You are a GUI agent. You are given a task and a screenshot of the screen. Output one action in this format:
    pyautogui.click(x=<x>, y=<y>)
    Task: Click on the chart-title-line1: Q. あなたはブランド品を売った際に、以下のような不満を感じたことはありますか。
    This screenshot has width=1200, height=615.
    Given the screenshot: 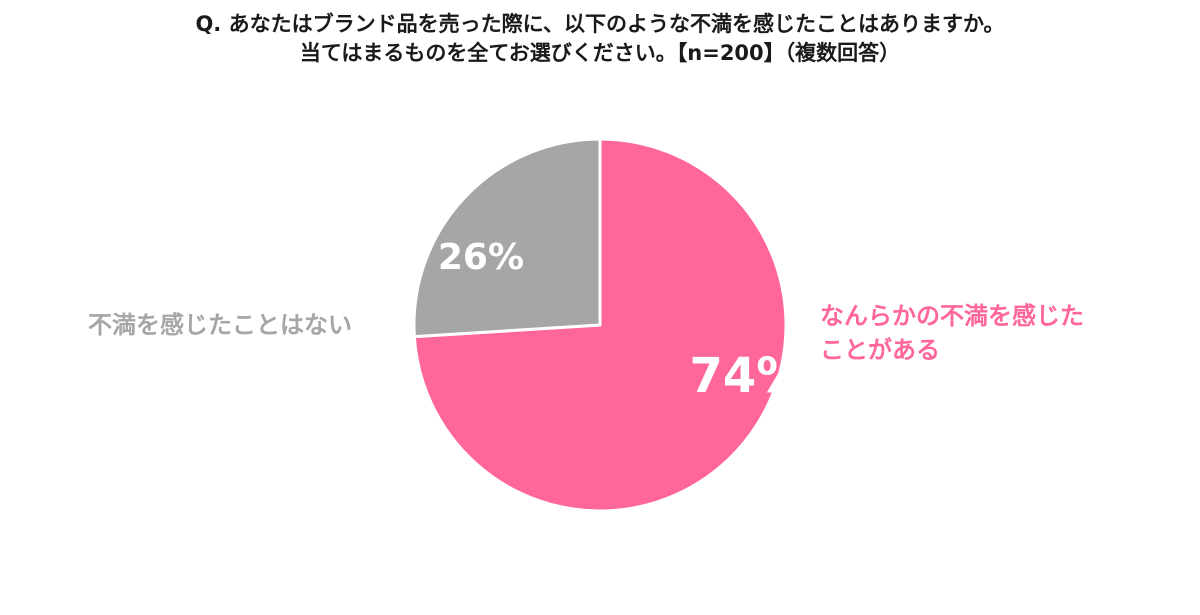 What is the action you would take?
    pyautogui.click(x=600, y=24)
    